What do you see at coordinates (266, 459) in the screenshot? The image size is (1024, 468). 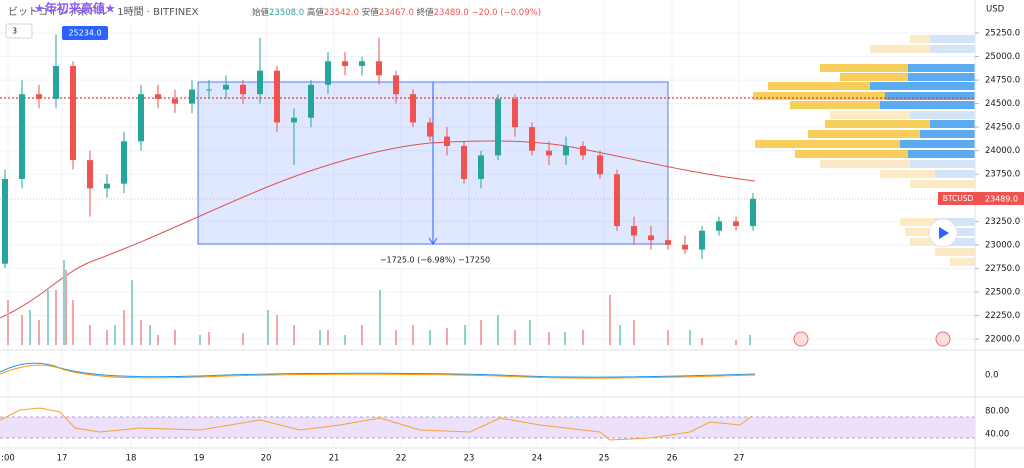 I see `time-tick-label: 20` at bounding box center [266, 459].